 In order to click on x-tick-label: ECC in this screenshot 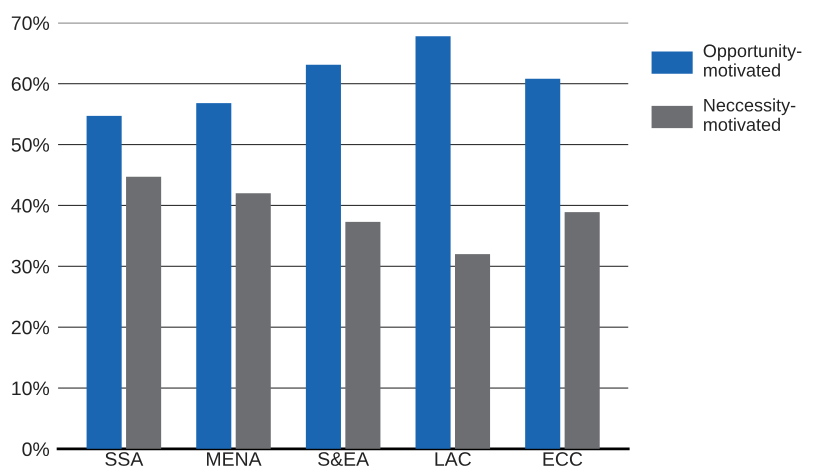, I will do `click(563, 459)`.